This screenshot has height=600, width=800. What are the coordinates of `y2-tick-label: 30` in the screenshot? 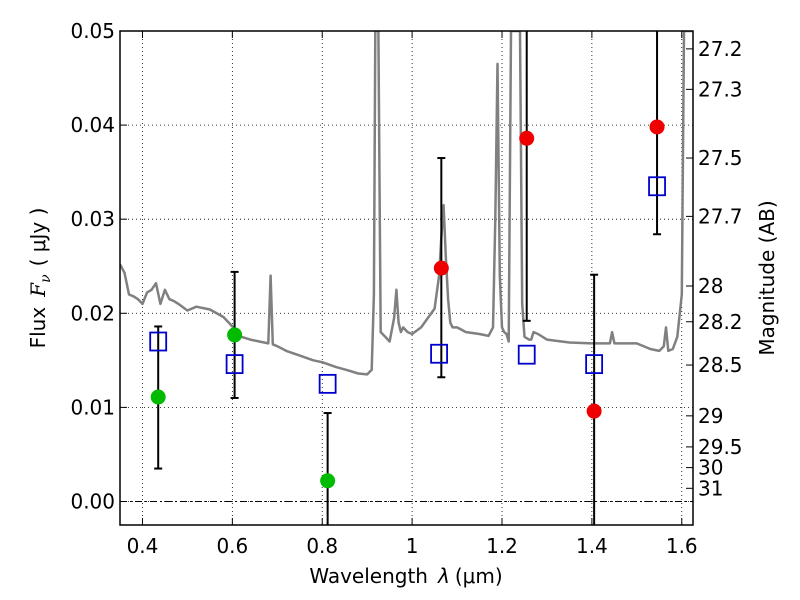 It's located at (710, 468).